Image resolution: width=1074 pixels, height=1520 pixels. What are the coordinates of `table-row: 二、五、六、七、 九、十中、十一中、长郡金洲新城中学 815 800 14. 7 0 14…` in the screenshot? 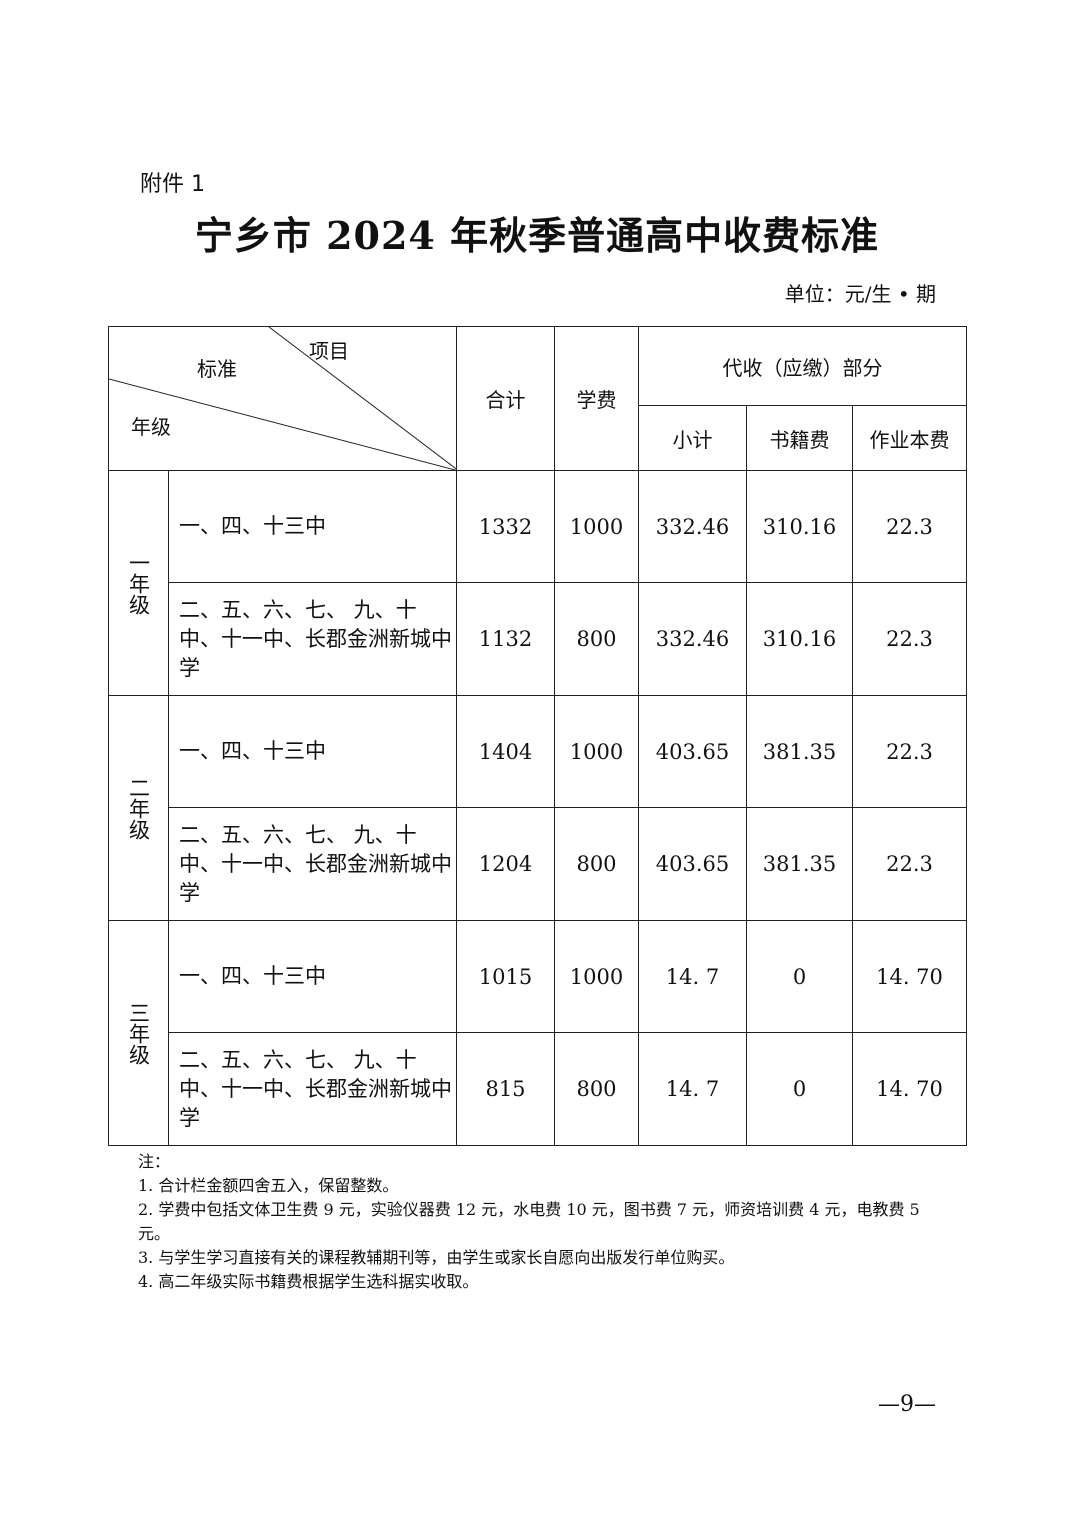 It's located at (538, 1089).